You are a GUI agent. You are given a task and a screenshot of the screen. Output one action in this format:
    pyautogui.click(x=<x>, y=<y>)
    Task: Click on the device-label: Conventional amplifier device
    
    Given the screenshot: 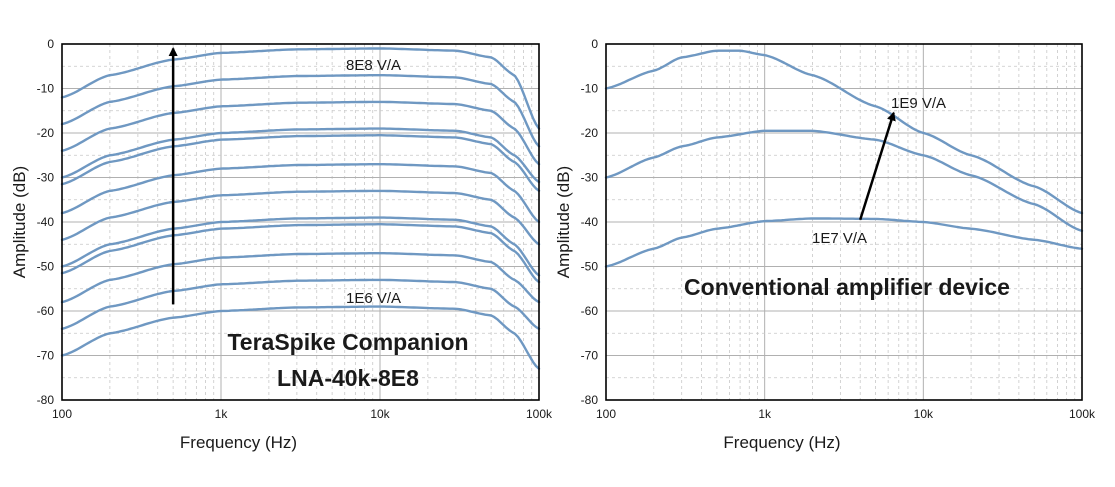 What is the action you would take?
    pyautogui.click(x=847, y=287)
    